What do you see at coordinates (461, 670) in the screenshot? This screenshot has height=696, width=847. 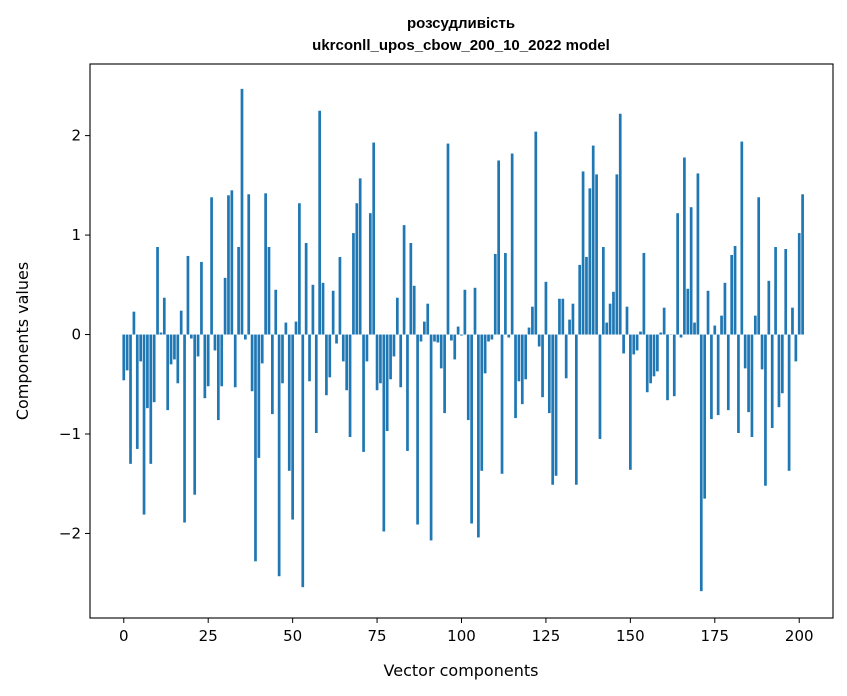 I see `x-axis-label: Vector components` at bounding box center [461, 670].